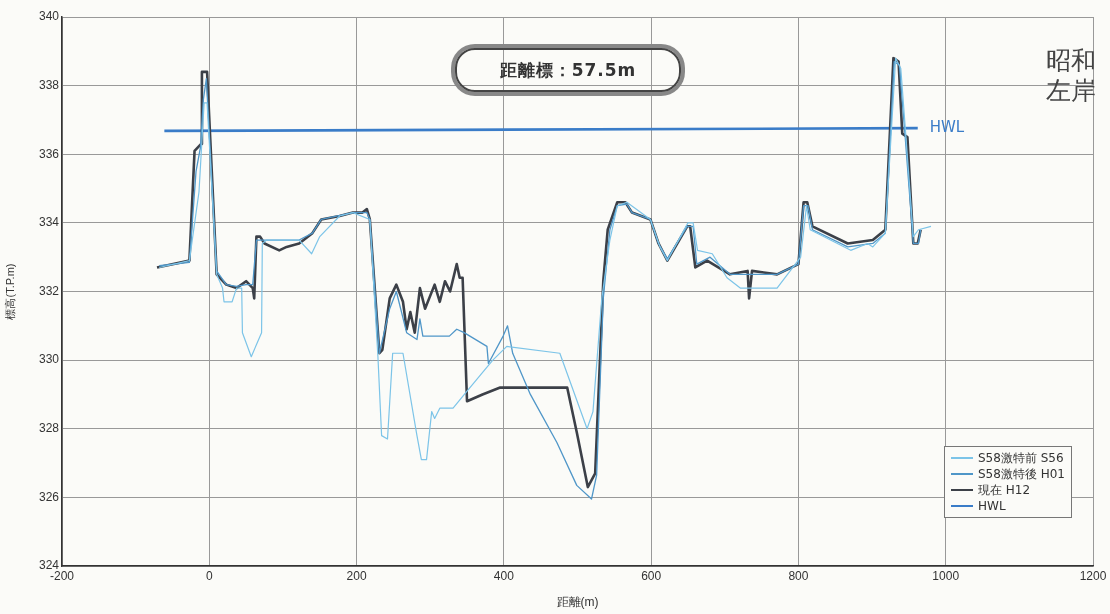  I want to click on y-tick-label: 336, so click(49, 153).